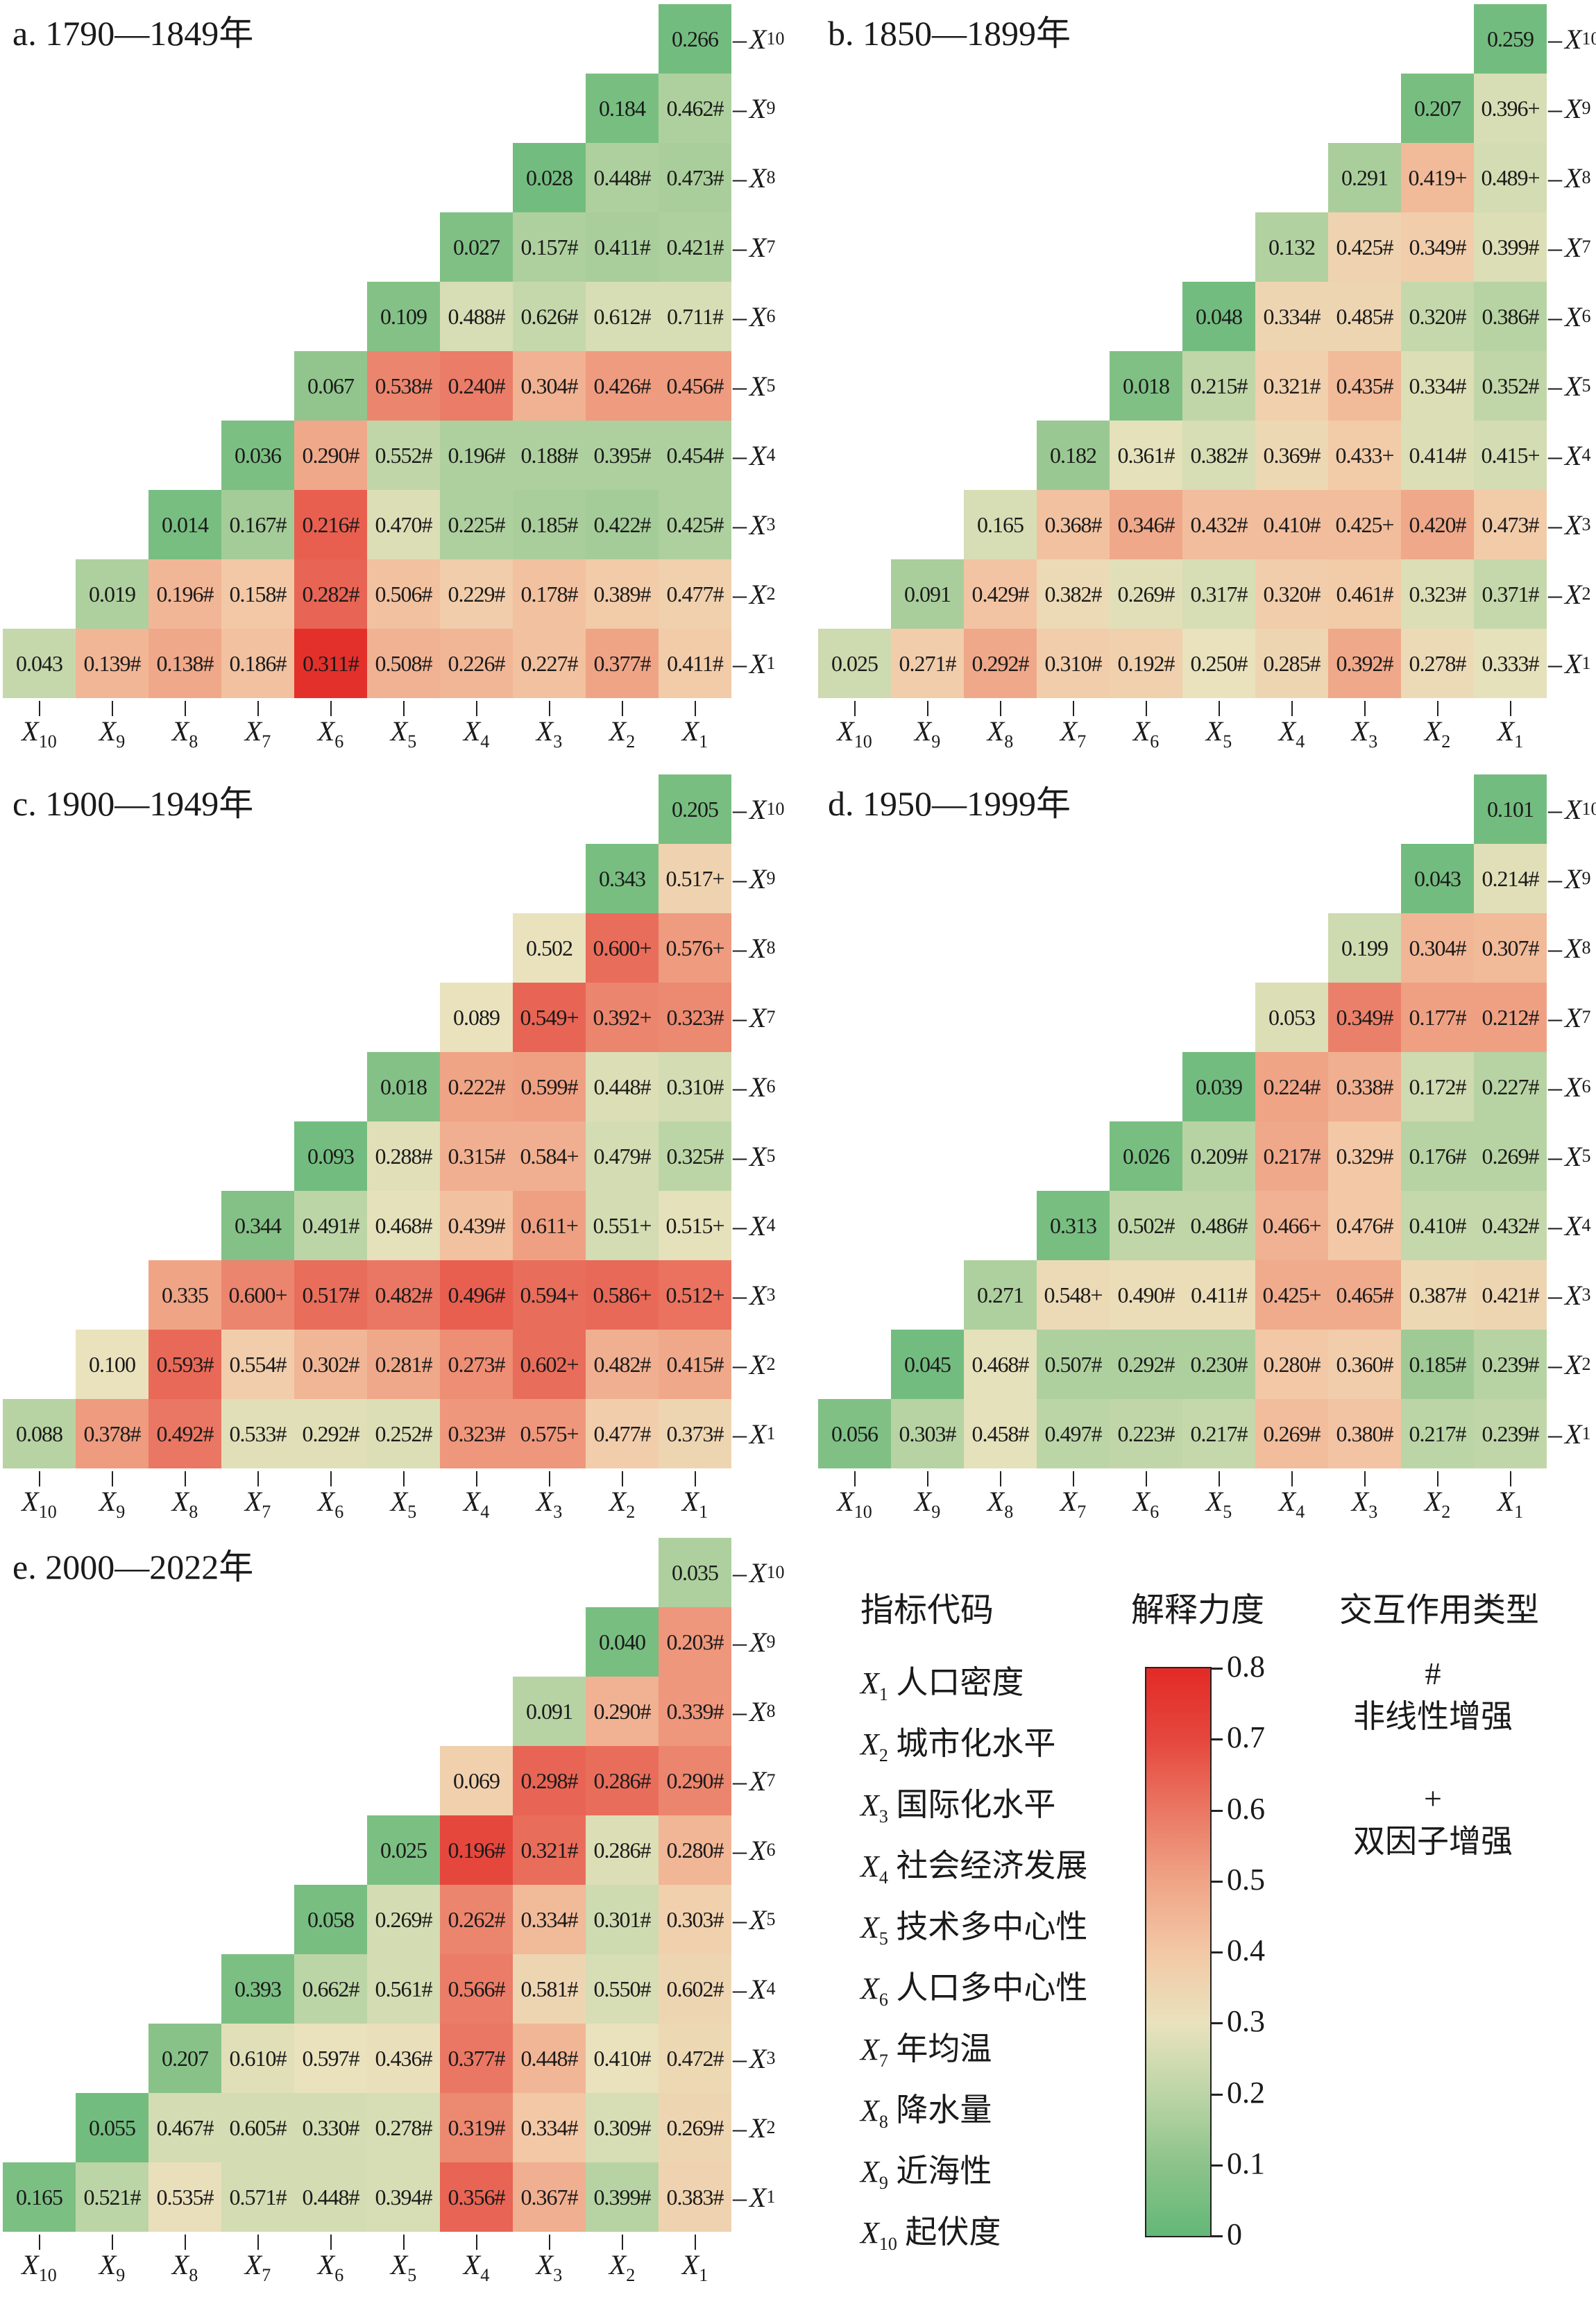 This screenshot has height=2297, width=1596. I want to click on heatmap-cell: 0.315#, so click(477, 1156).